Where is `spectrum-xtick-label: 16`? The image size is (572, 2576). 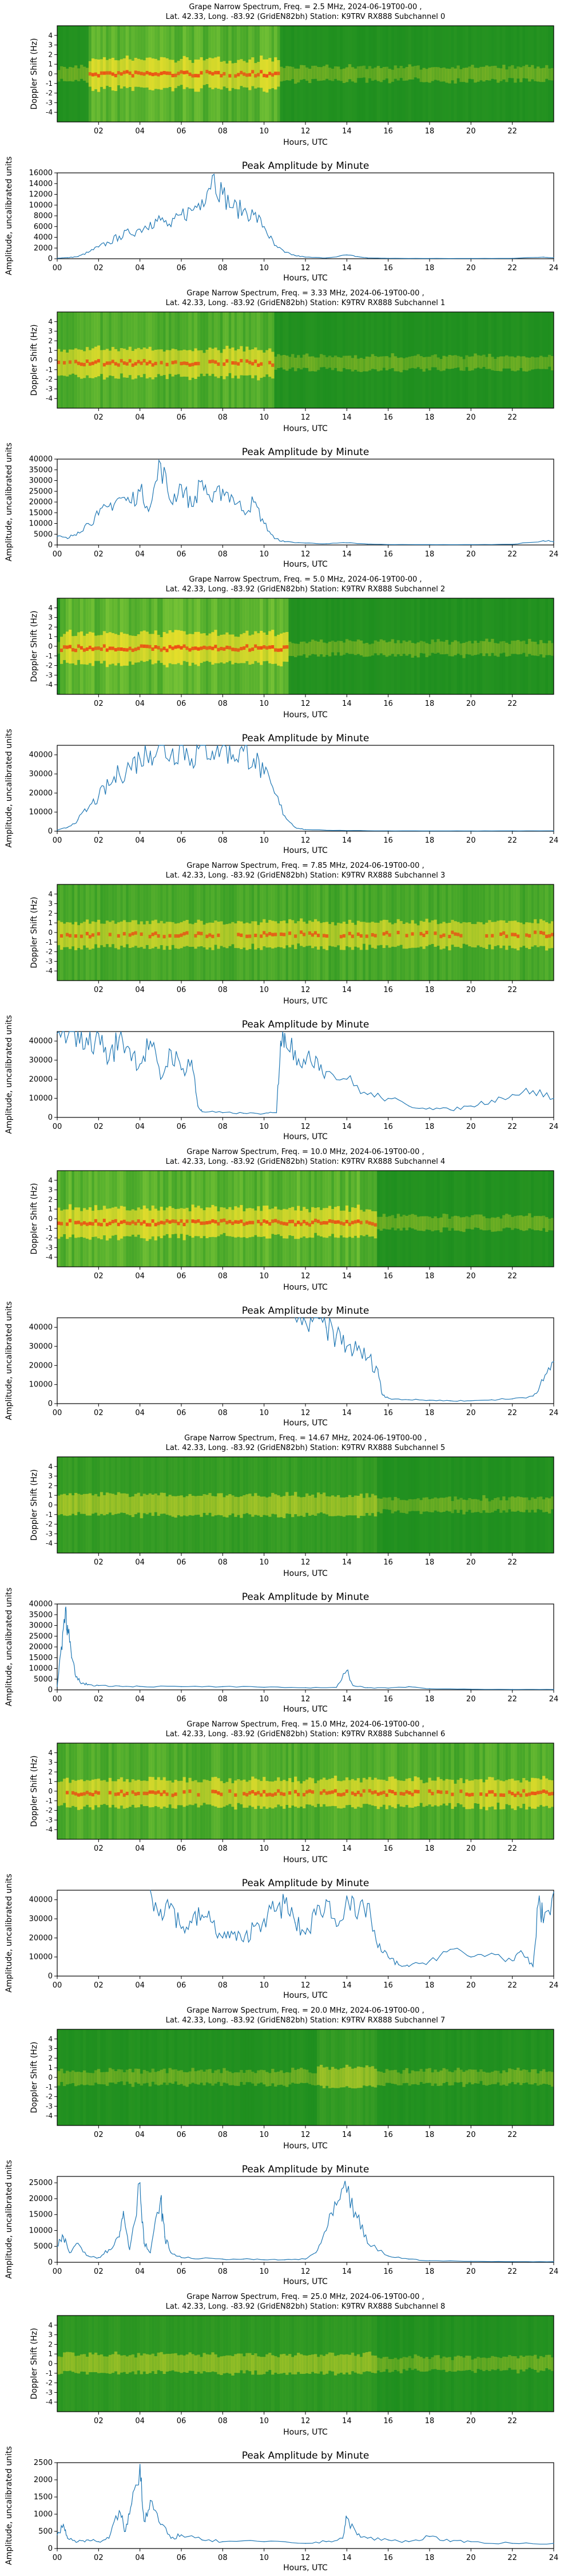 spectrum-xtick-label: 16 is located at coordinates (388, 131).